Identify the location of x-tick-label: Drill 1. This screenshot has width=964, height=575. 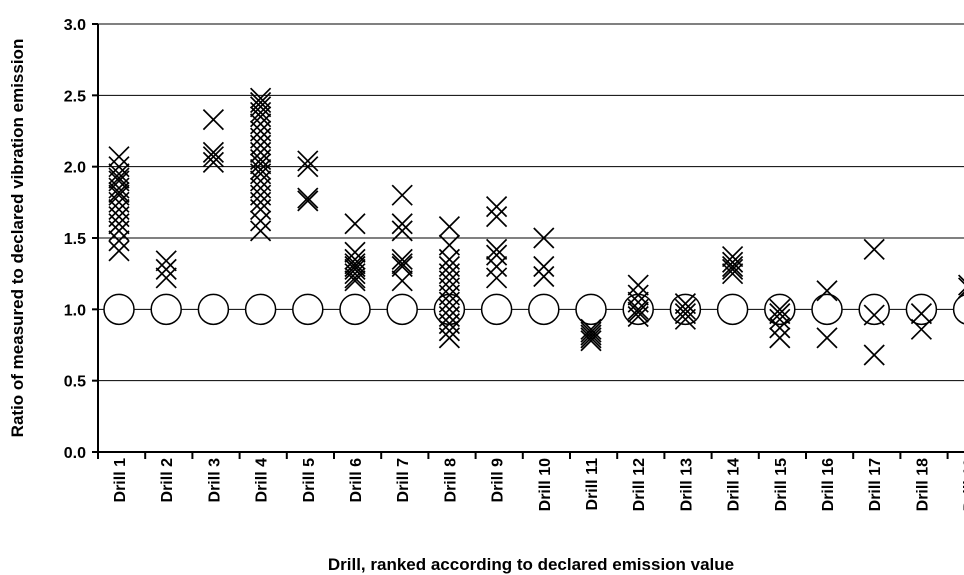
(120, 480).